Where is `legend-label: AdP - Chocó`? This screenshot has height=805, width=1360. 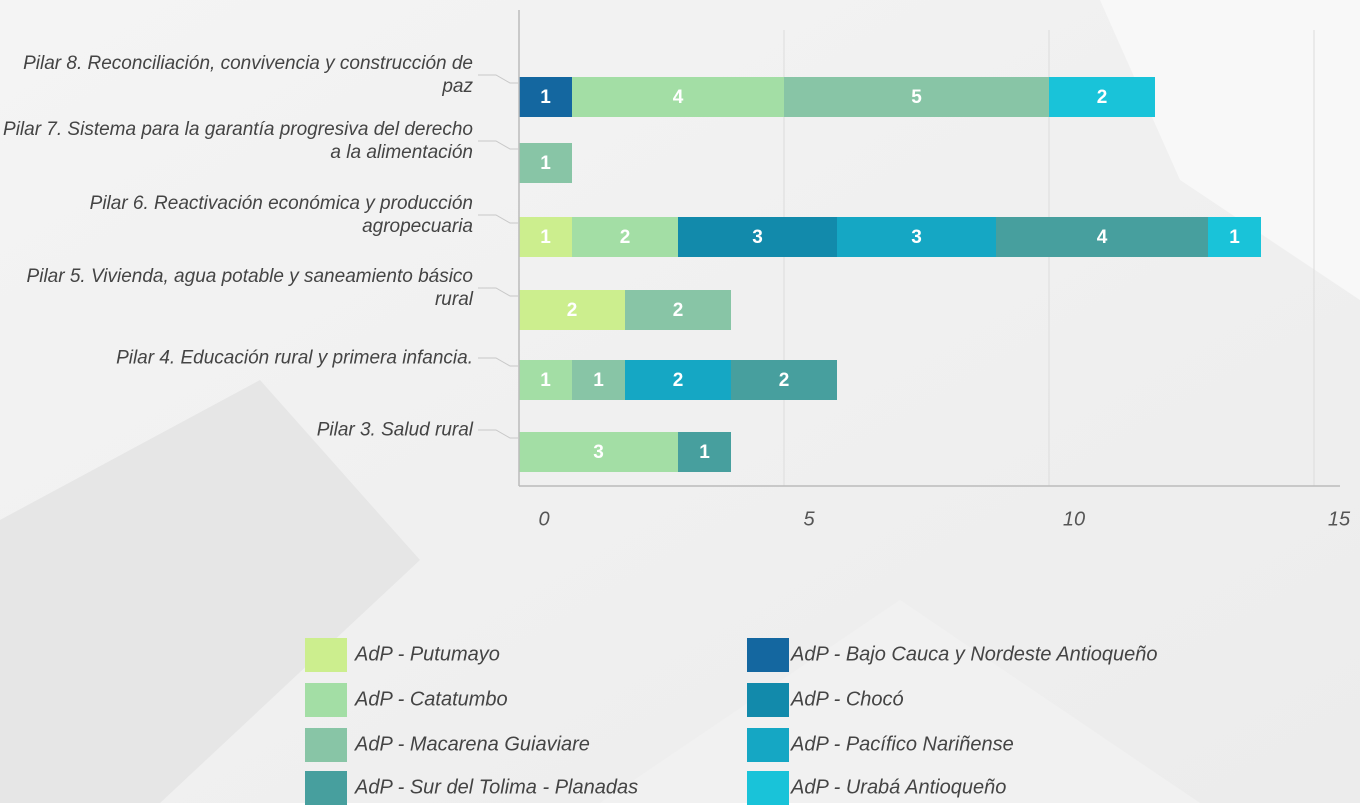
legend-label: AdP - Chocó is located at coordinates (847, 699).